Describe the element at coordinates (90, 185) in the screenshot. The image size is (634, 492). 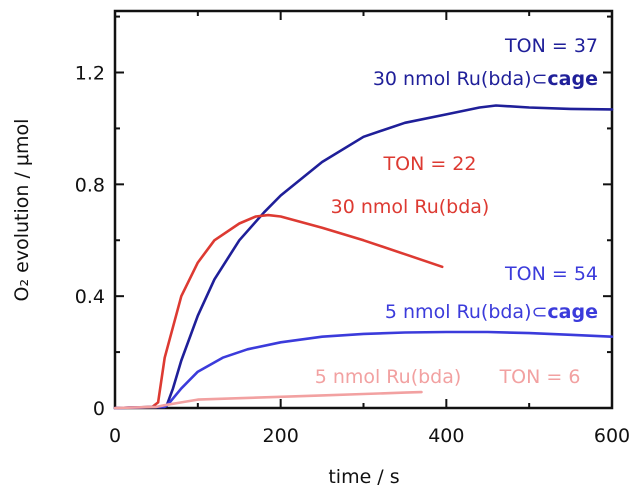
I see `y-tick-label: 0.8` at that location.